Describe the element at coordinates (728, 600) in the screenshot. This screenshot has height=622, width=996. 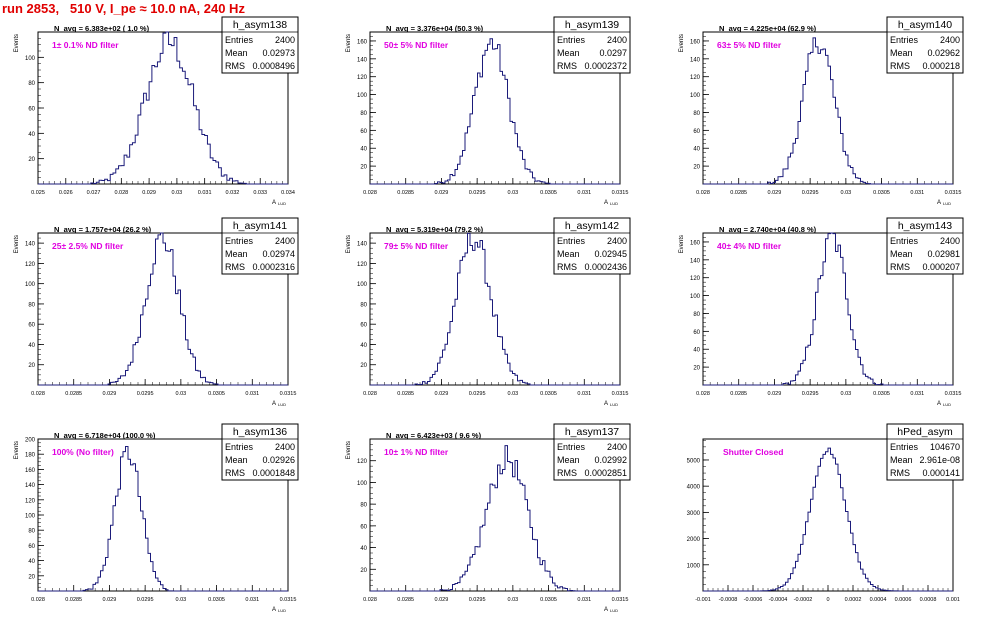
I see `x-tick-label: -0.0008` at that location.